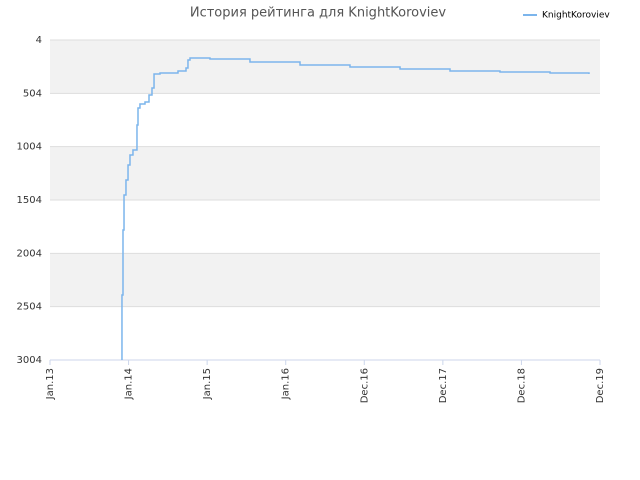  I want to click on x-tick-label: Dec.19, so click(600, 385).